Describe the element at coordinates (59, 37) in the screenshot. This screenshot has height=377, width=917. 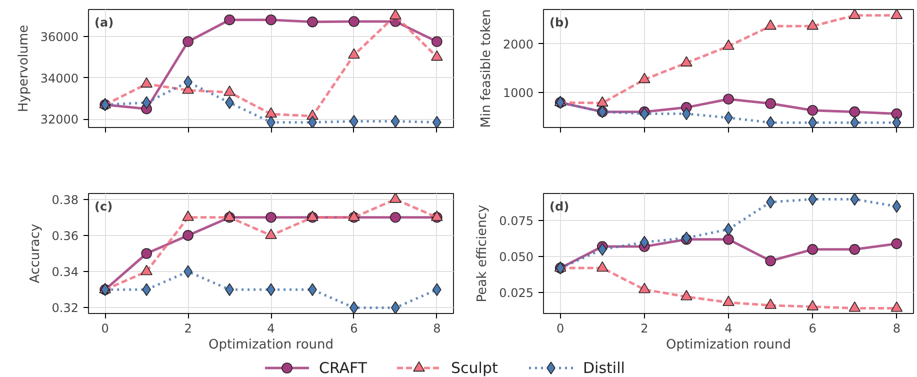
I see `y-tick-label: 36000` at that location.